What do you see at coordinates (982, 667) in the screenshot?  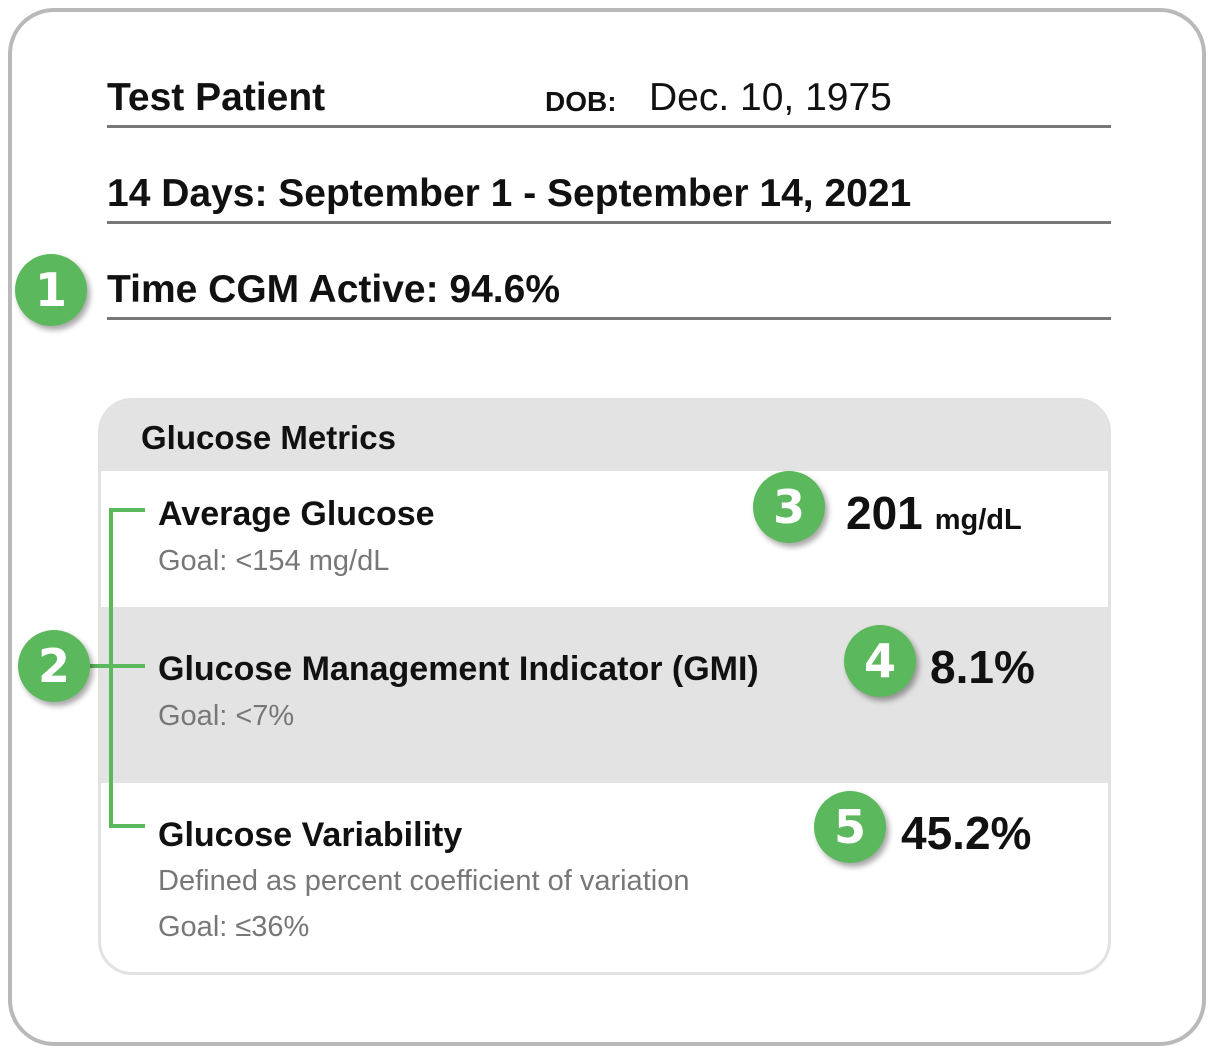 I see `gmi-value: 8.1%` at bounding box center [982, 667].